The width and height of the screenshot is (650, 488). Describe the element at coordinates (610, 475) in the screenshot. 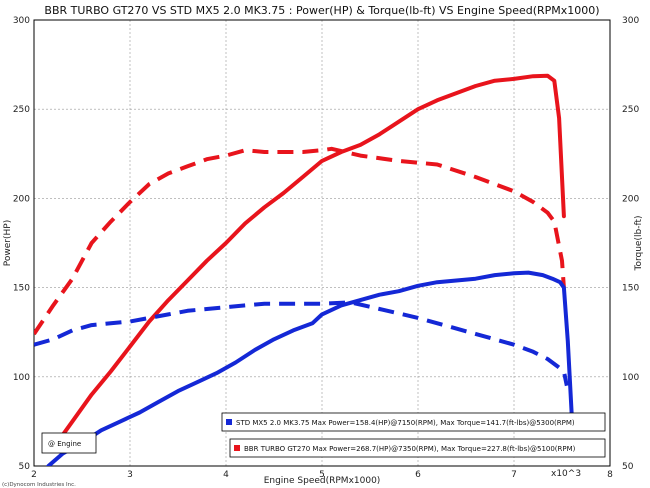

I see `x-tick-label: 8` at that location.